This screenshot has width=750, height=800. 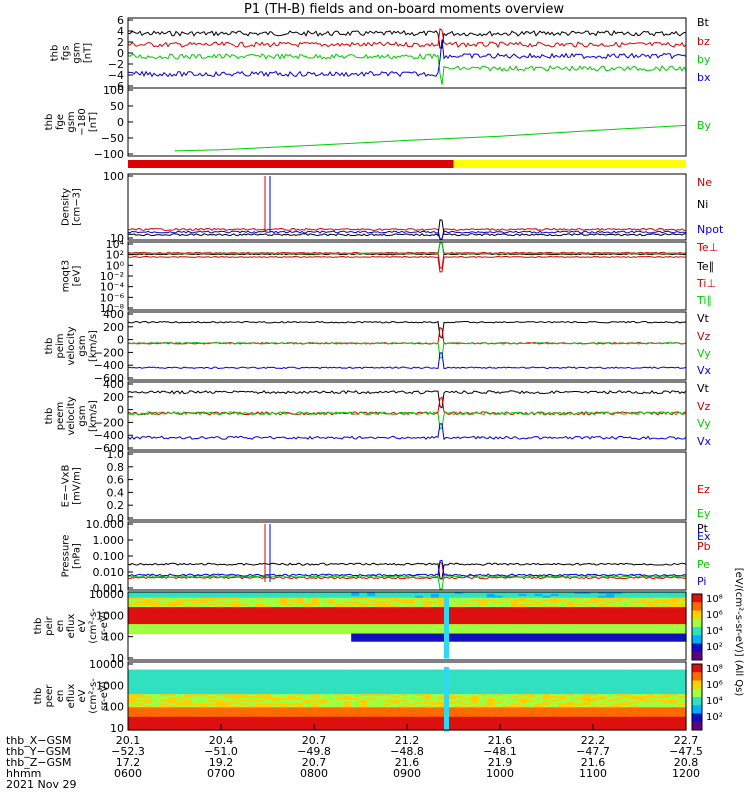 What do you see at coordinates (49, 416) in the screenshot?
I see `y-axis-label: thb` at bounding box center [49, 416].